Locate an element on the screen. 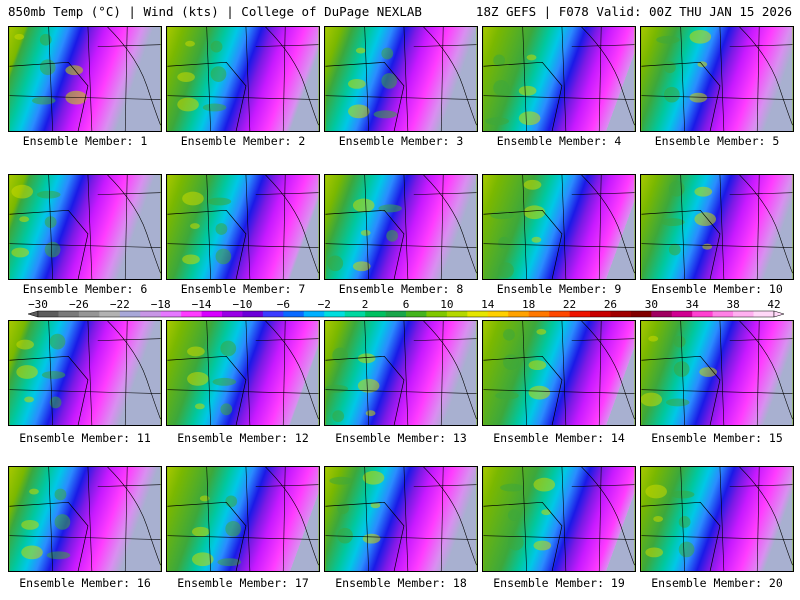 The image size is (800, 600). colorbar-tick-label: 2 is located at coordinates (365, 304).